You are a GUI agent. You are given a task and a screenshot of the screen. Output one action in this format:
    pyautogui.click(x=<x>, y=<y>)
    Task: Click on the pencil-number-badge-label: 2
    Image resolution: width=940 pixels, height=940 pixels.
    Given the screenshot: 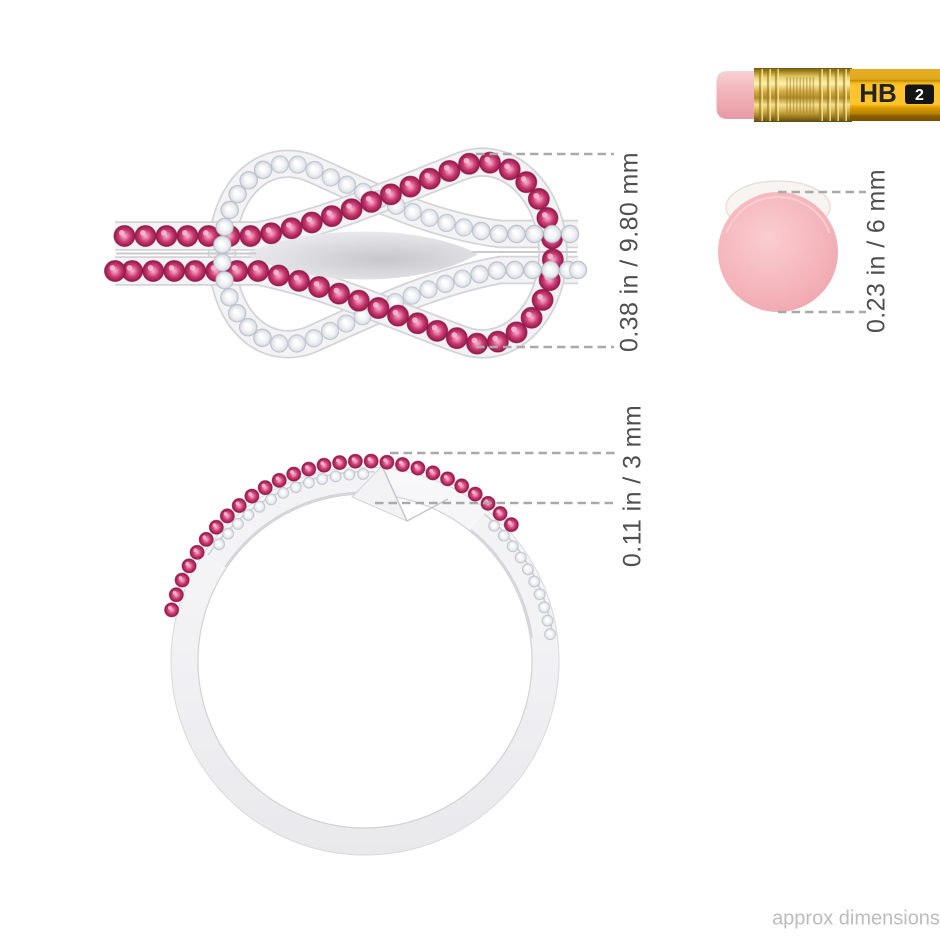 What is the action you would take?
    pyautogui.click(x=919, y=95)
    